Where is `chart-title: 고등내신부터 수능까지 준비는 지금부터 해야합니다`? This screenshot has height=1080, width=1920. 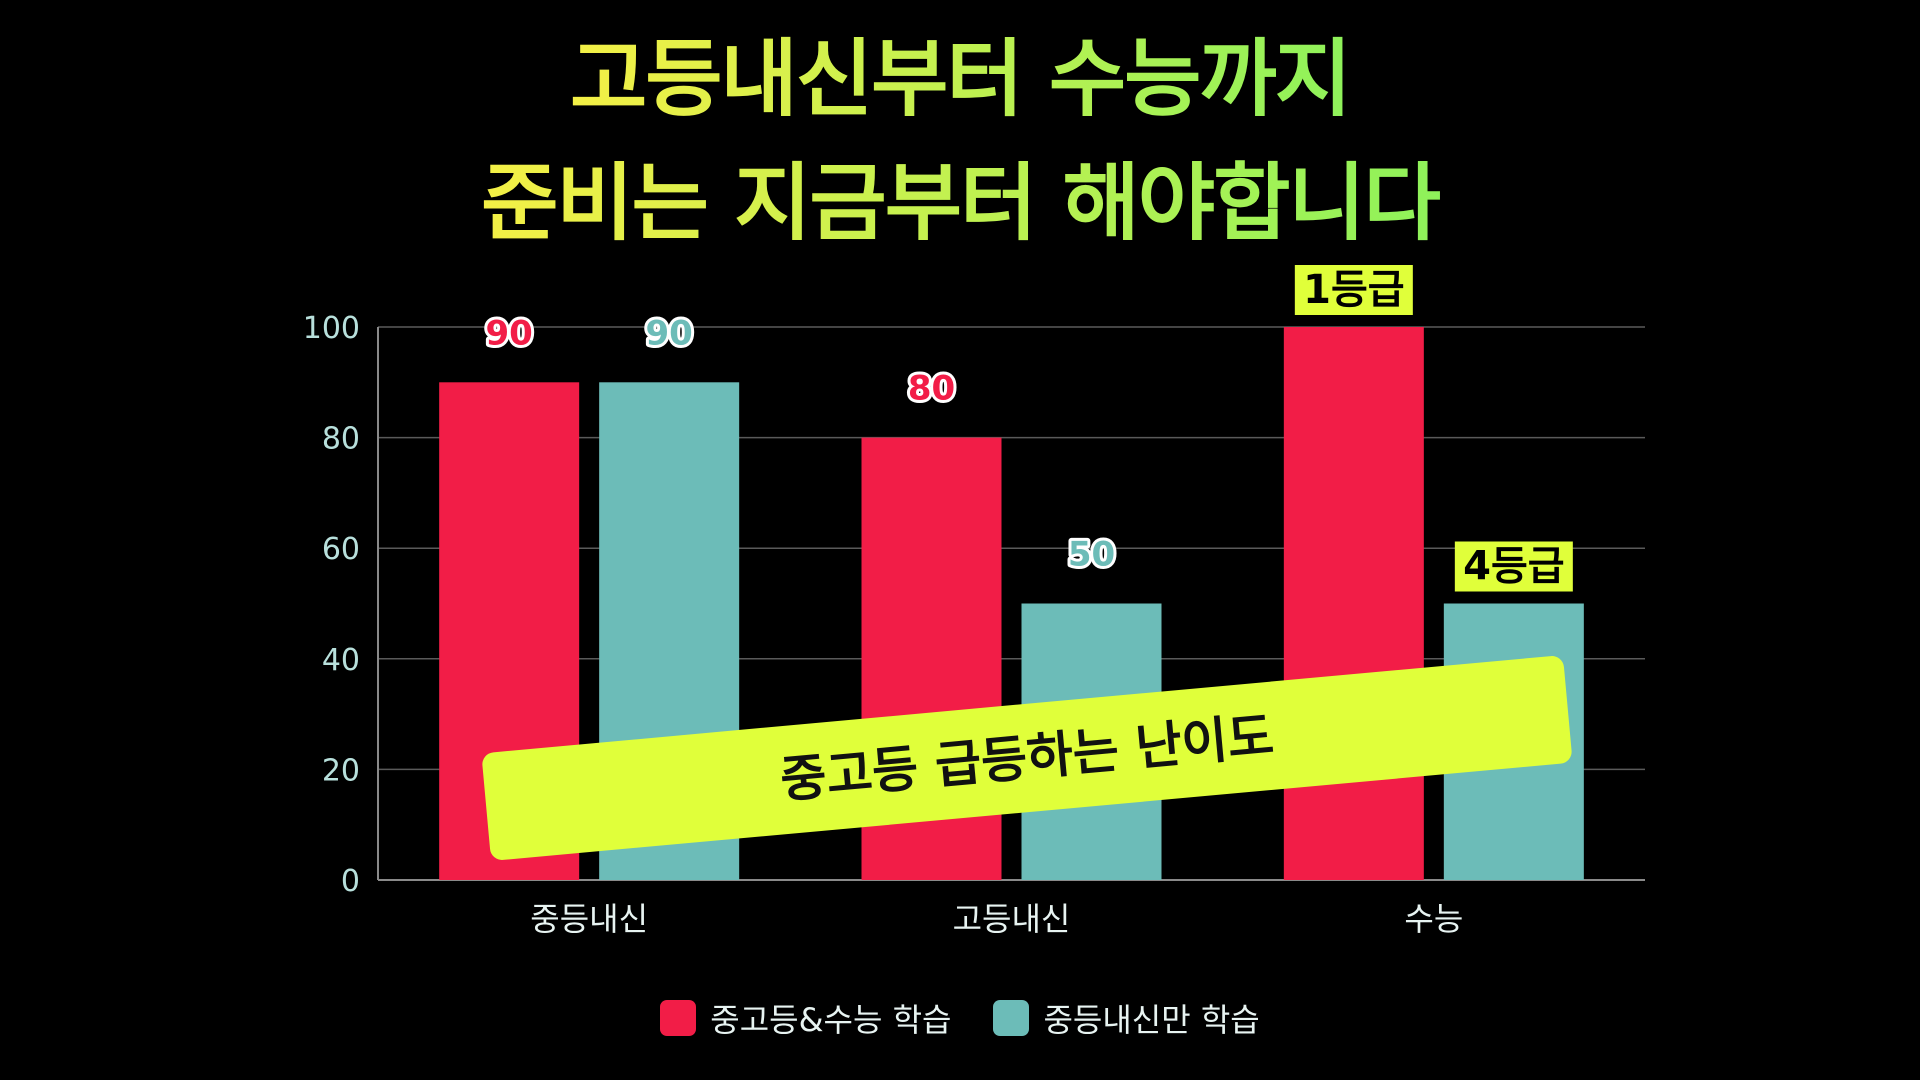 chart-title: 고등내신부터 수능까지 준비는 지금부터 해야합니다 is located at coordinates (962, 141).